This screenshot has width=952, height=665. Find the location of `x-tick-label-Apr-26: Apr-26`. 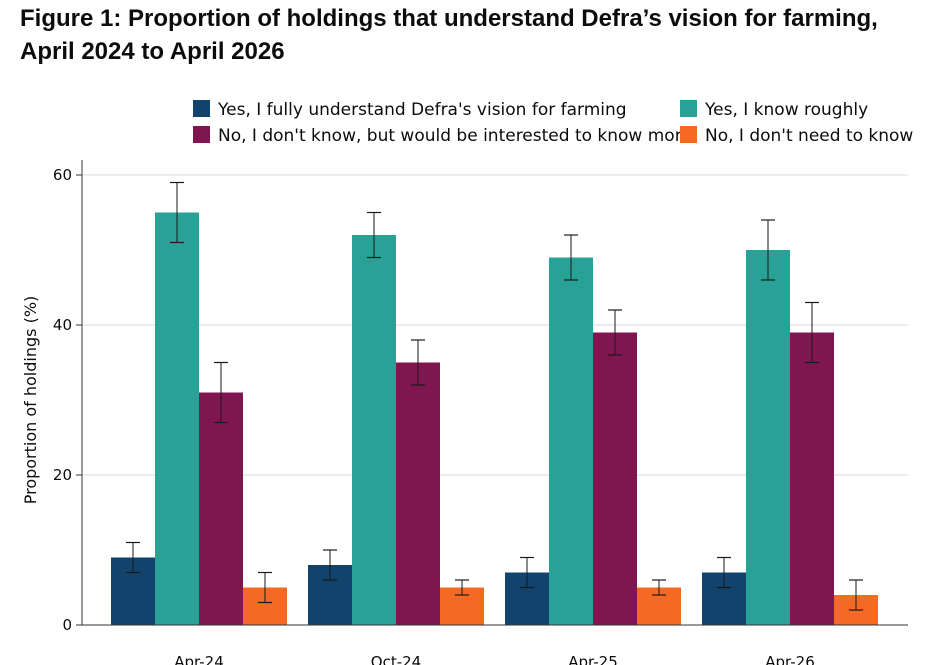

x-tick-label-Apr-26: Apr-26 is located at coordinates (790, 659).